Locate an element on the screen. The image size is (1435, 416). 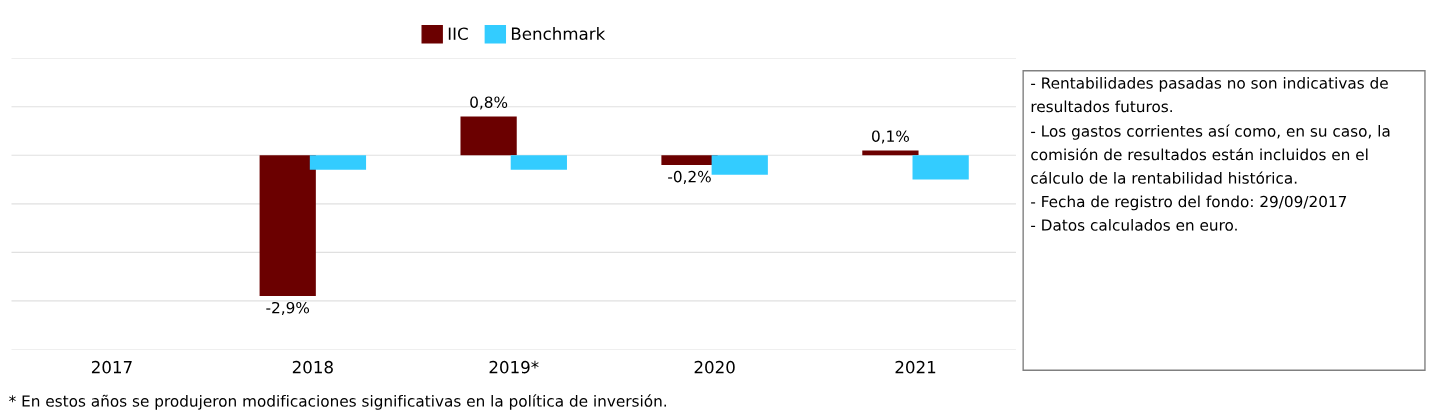
data-label: -0,2% is located at coordinates (689, 177).